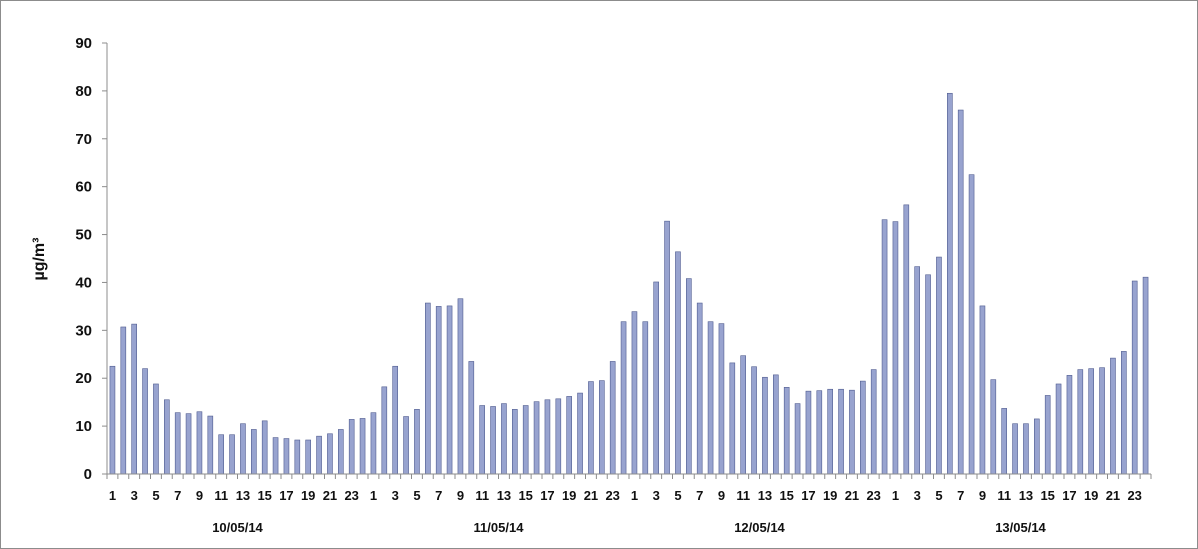  Describe the element at coordinates (83, 282) in the screenshot. I see `y-tick-label: 40` at that location.